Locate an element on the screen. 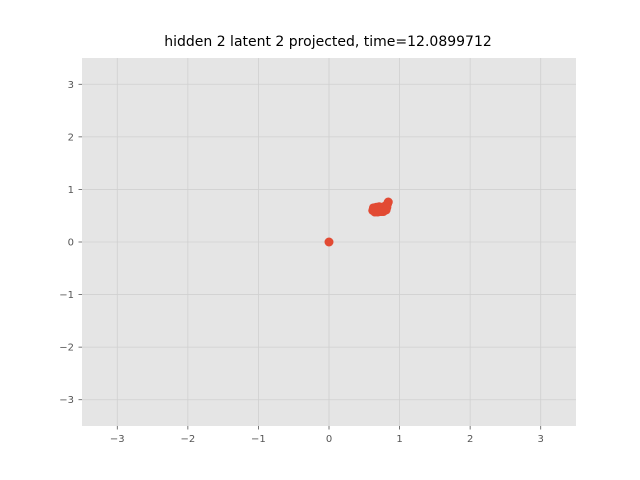  y-tick-label: 0 is located at coordinates (71, 243).